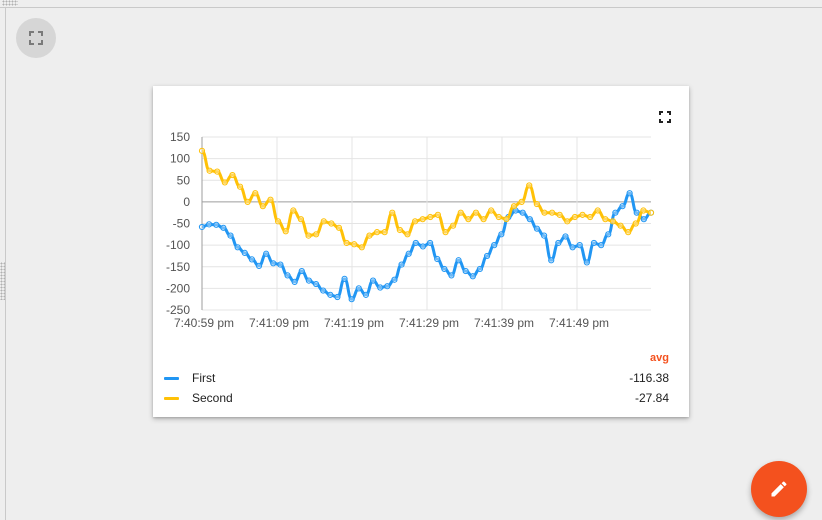 Image resolution: width=822 pixels, height=520 pixels. I want to click on y-tick-label: -200, so click(178, 288).